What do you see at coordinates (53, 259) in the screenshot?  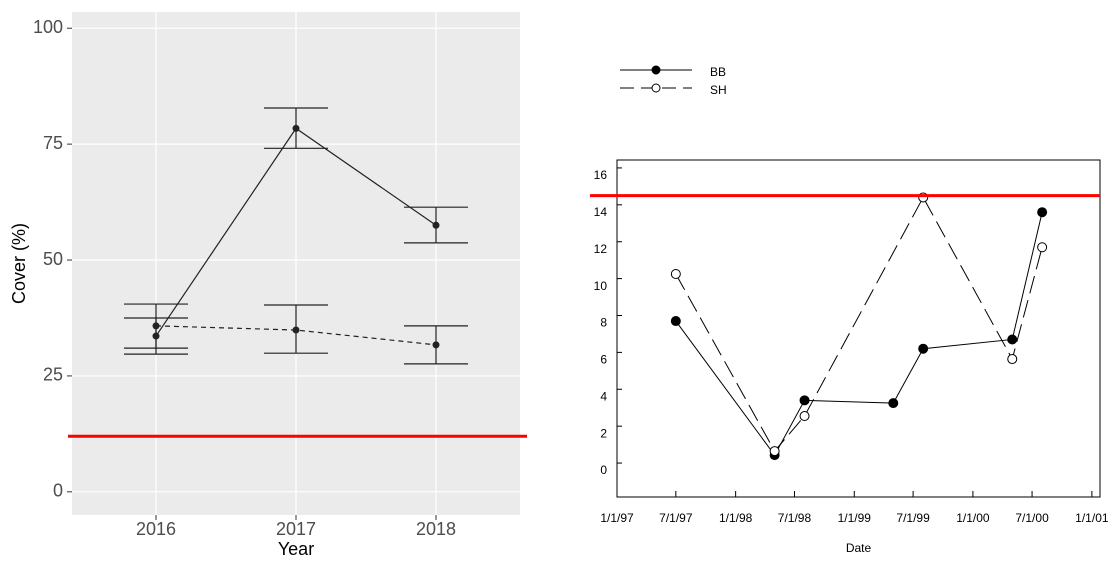 I see `y-tick-label: 50` at bounding box center [53, 259].